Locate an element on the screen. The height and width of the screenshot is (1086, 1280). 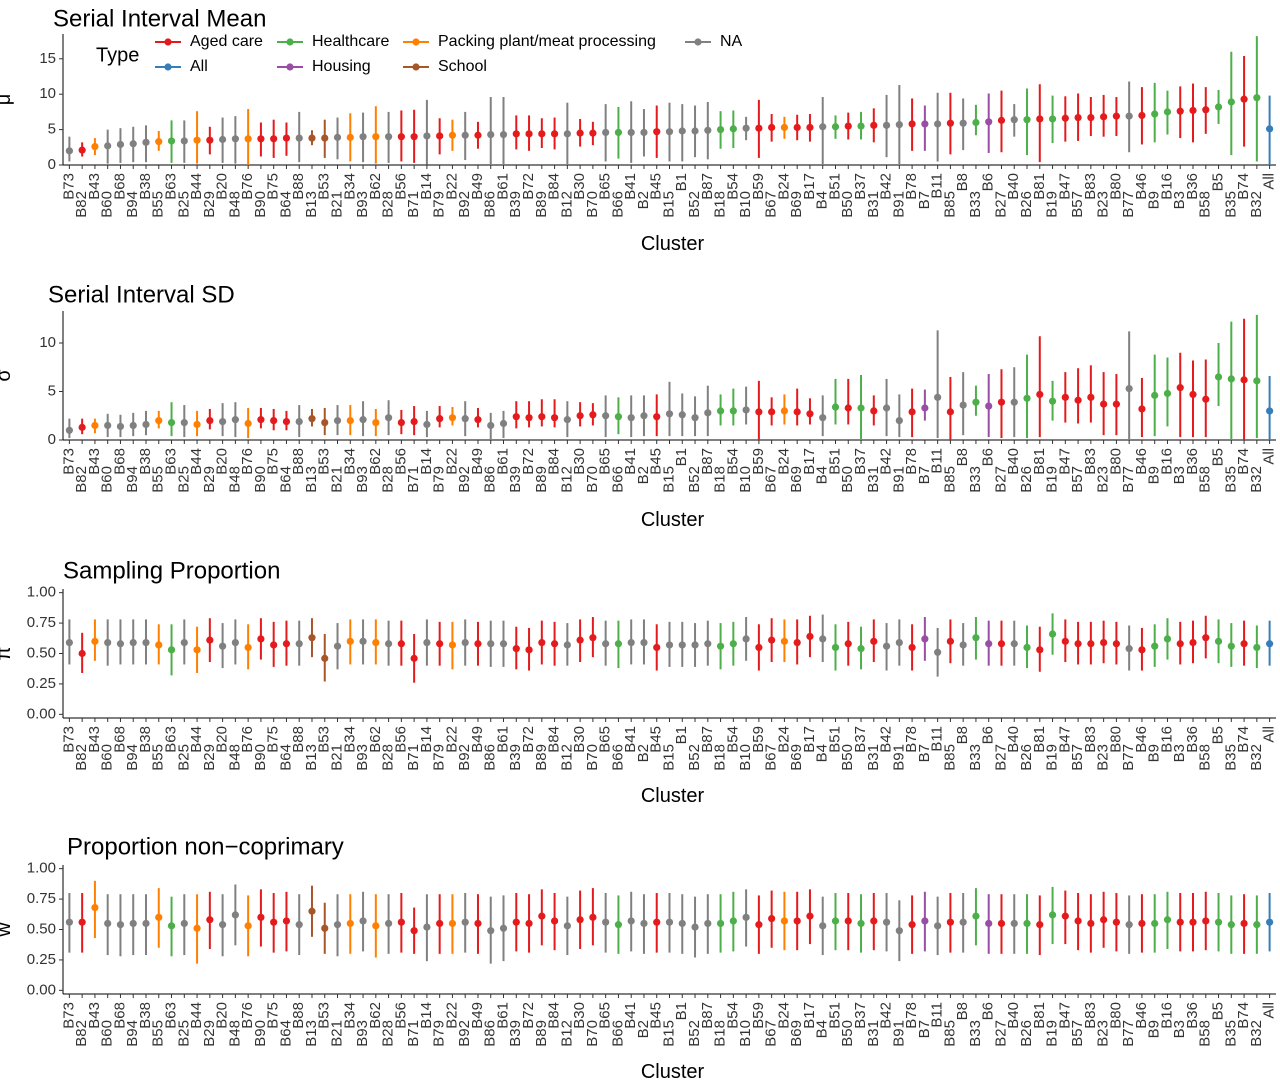
y-axis-label: μ is located at coordinates (7, 100).